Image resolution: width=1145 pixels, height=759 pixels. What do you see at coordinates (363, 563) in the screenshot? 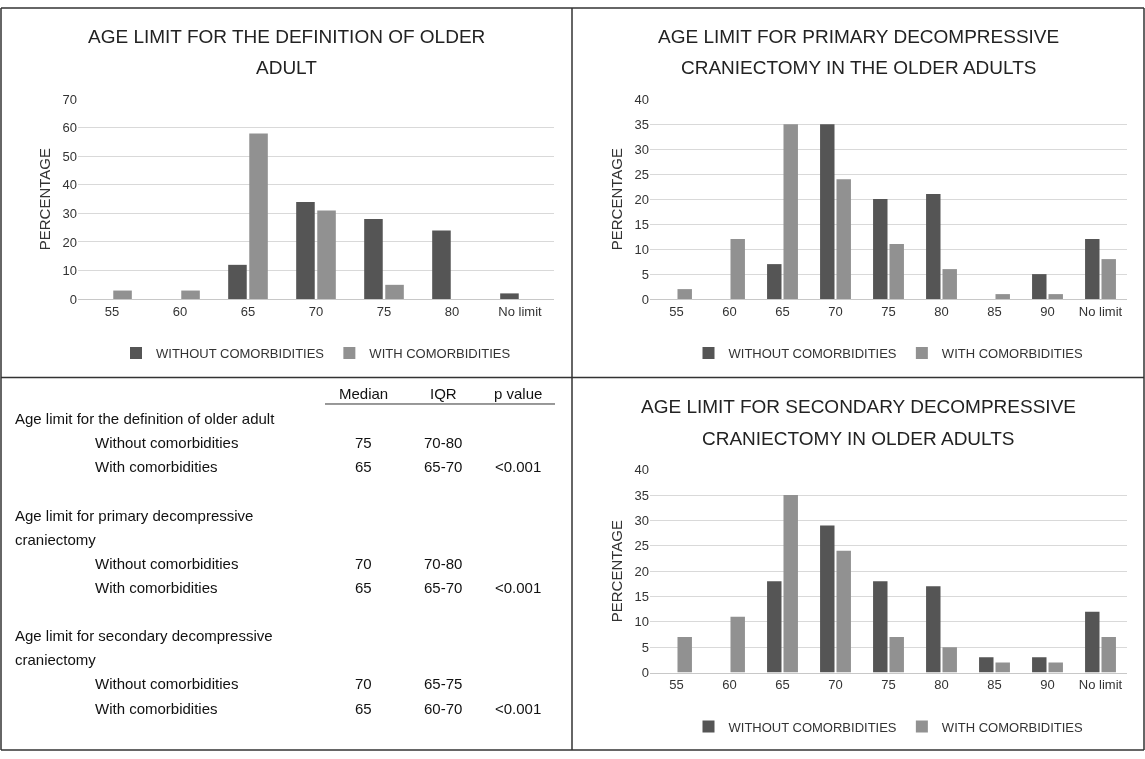
I see `category-label: 70` at bounding box center [363, 563].